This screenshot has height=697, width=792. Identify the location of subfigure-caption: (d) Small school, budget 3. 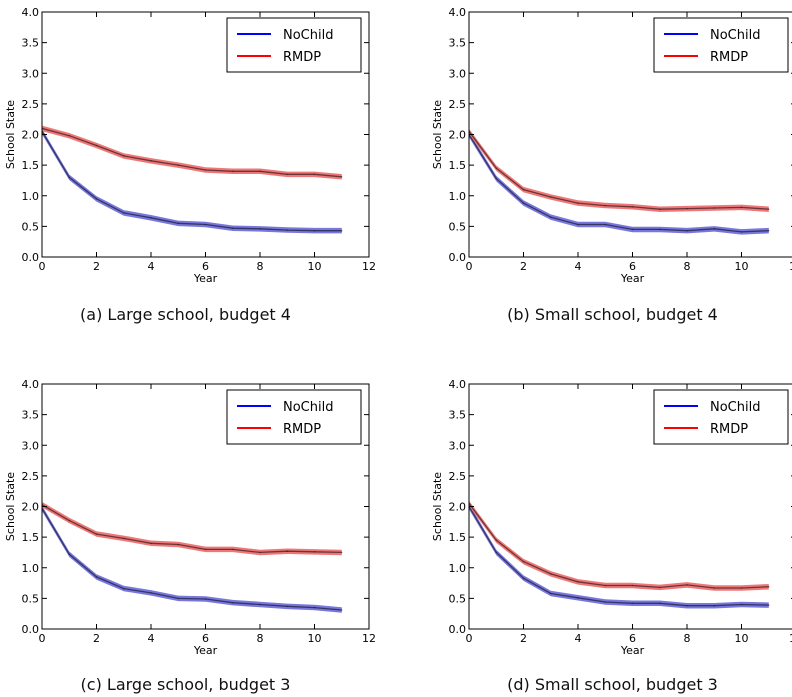
(612, 684).